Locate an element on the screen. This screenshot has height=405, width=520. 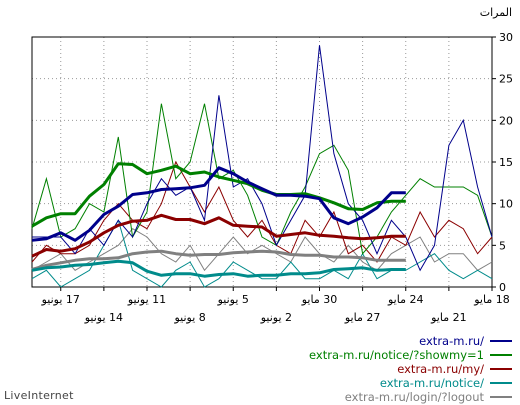
legend-item: extra-m.ru/notice/?showmy=1 is located at coordinates (322, 355).